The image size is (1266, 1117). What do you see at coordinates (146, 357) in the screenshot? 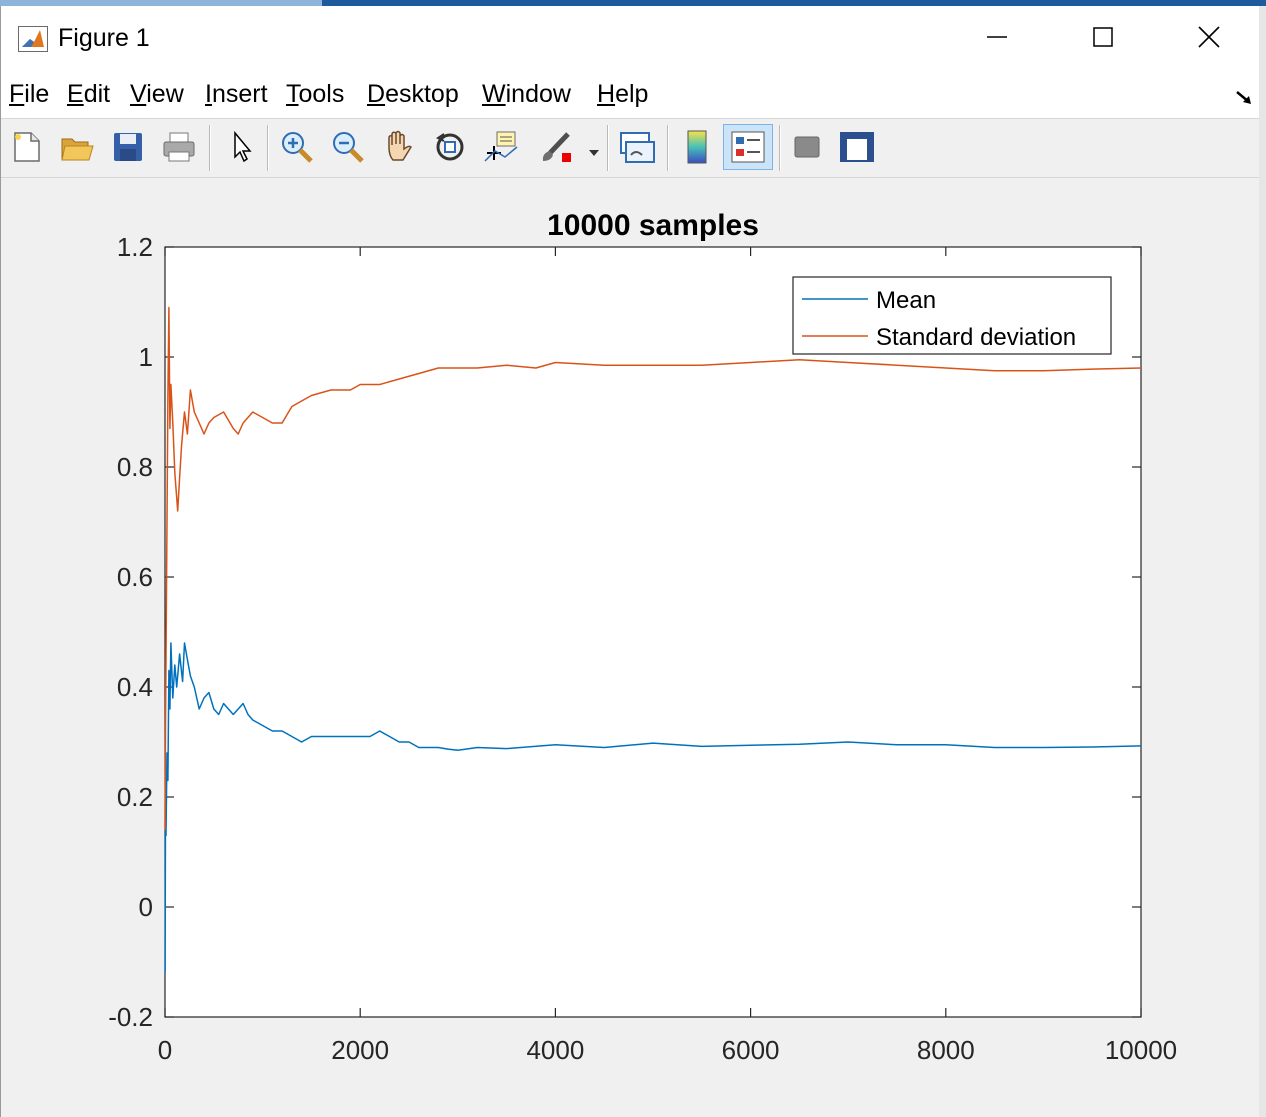
I see `y-tick-label: 1` at bounding box center [146, 357].